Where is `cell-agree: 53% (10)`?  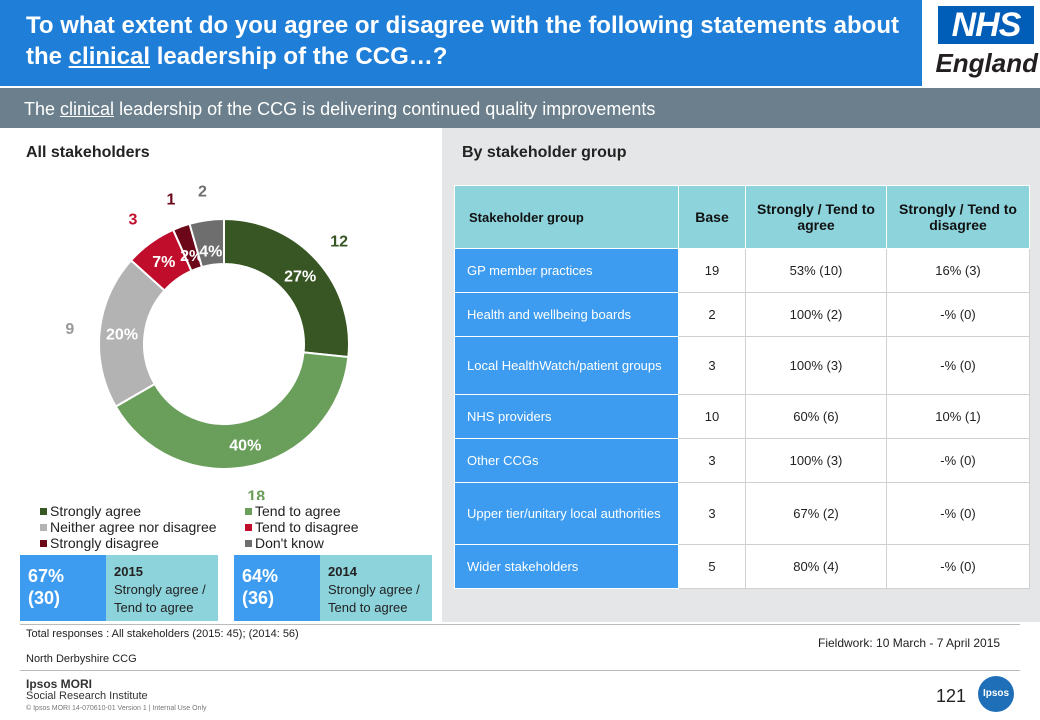
cell-agree: 53% (10) is located at coordinates (816, 270).